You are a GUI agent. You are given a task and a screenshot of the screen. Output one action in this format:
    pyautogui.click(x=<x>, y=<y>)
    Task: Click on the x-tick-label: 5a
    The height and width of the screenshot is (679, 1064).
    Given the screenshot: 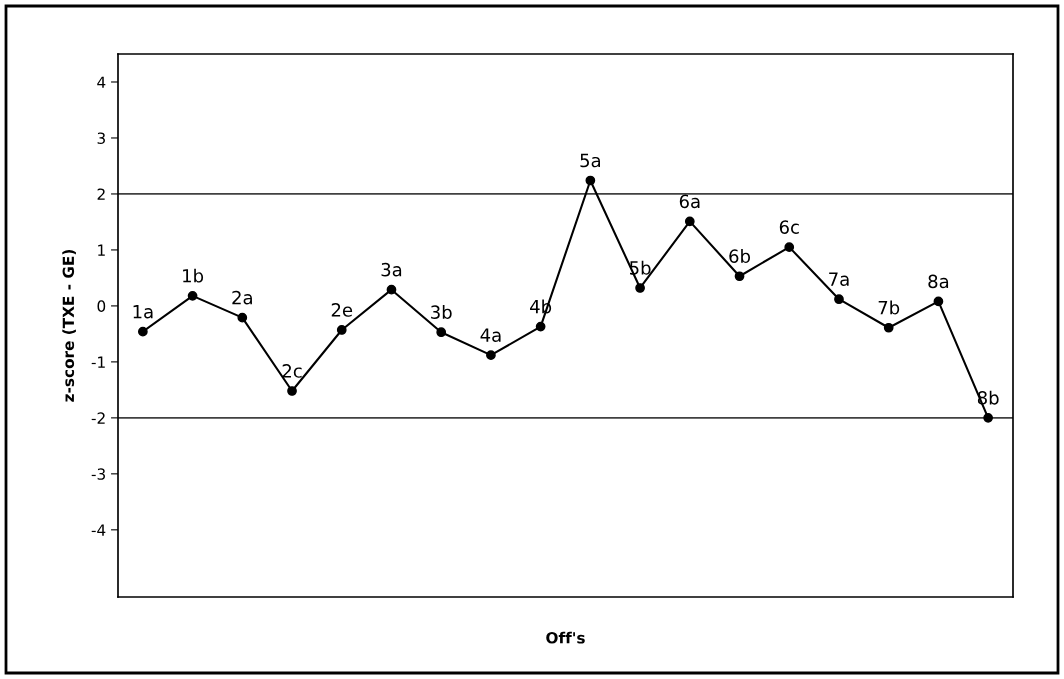 What is the action you would take?
    pyautogui.click(x=590, y=160)
    